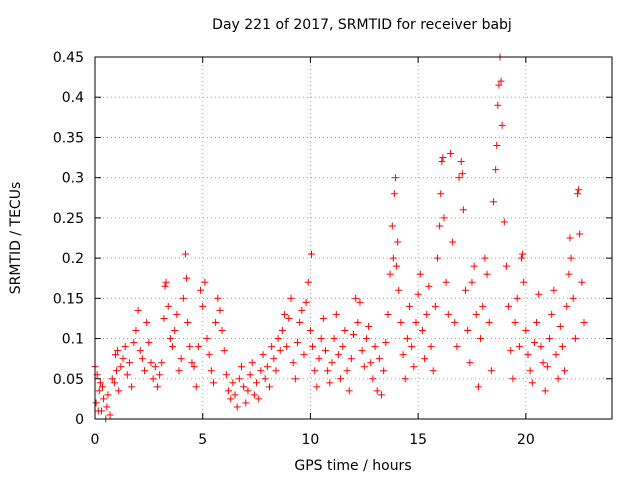 The width and height of the screenshot is (640, 480). What do you see at coordinates (352, 466) in the screenshot?
I see `x-axis-label: GPS time / hours` at bounding box center [352, 466].